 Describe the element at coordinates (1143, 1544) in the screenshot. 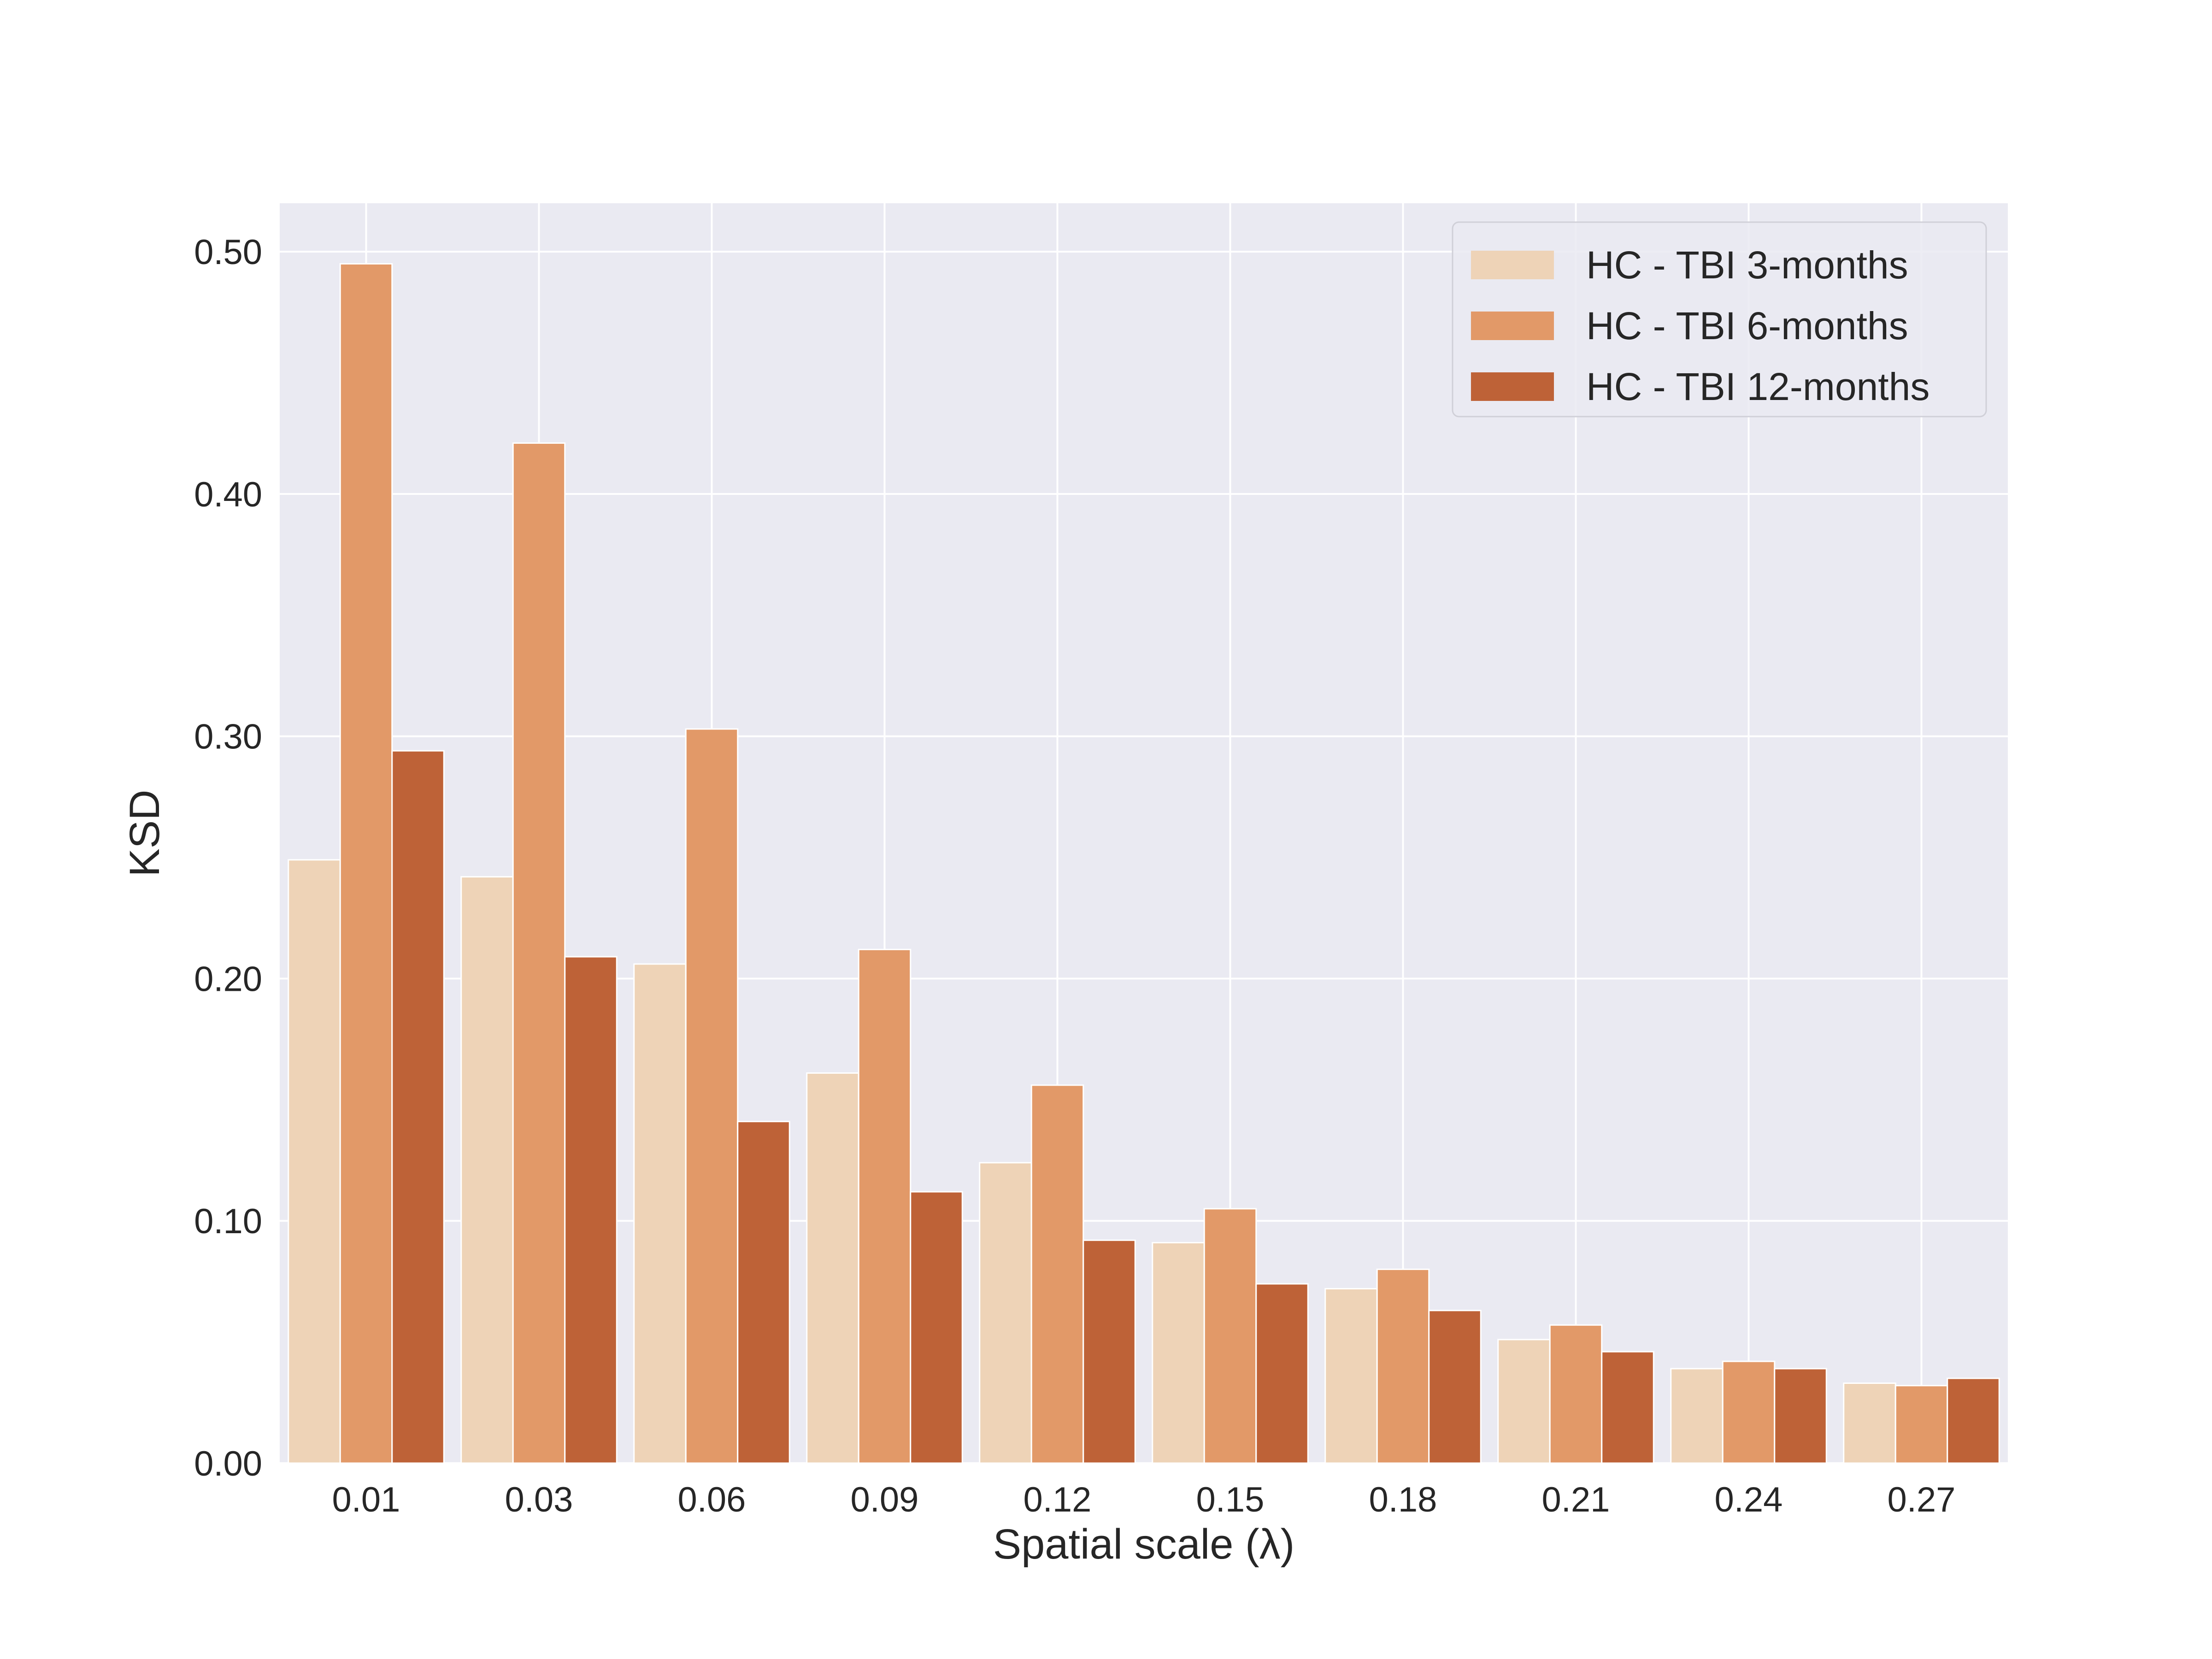

I see `x-axis-label: Spatial scale (λ)` at that location.